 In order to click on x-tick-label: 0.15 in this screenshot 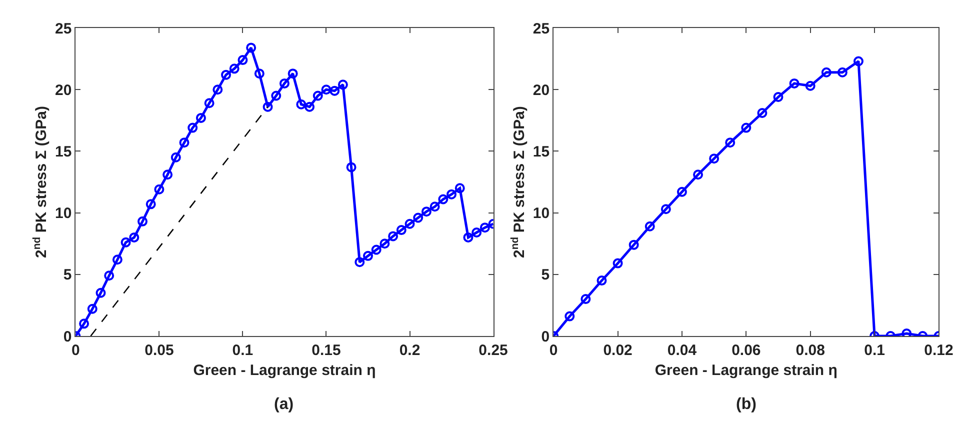, I will do `click(326, 350)`.